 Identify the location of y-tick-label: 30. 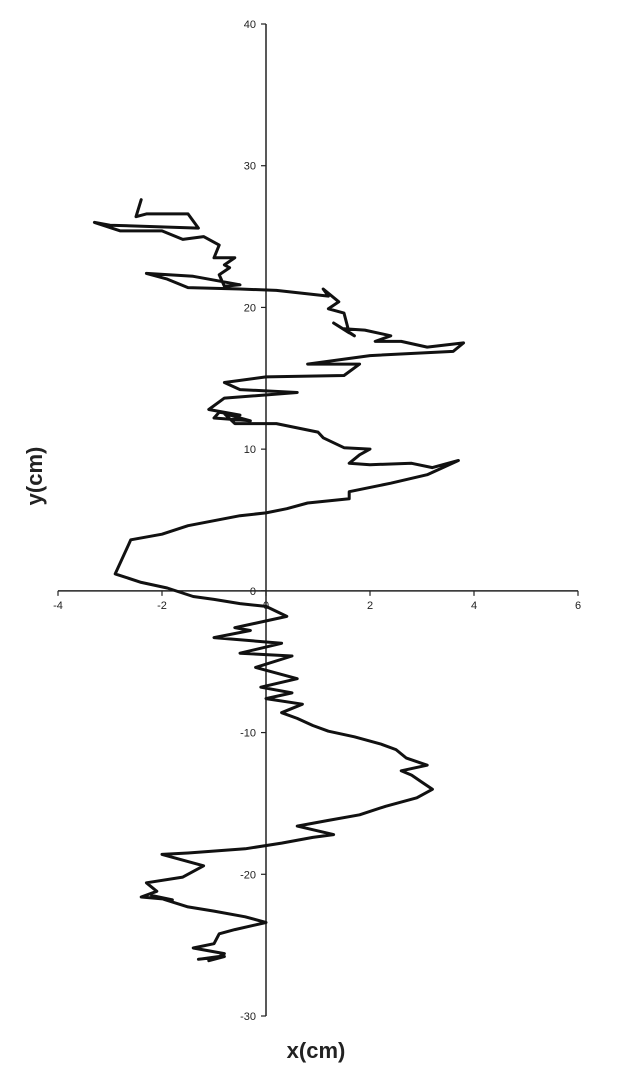
(250, 167).